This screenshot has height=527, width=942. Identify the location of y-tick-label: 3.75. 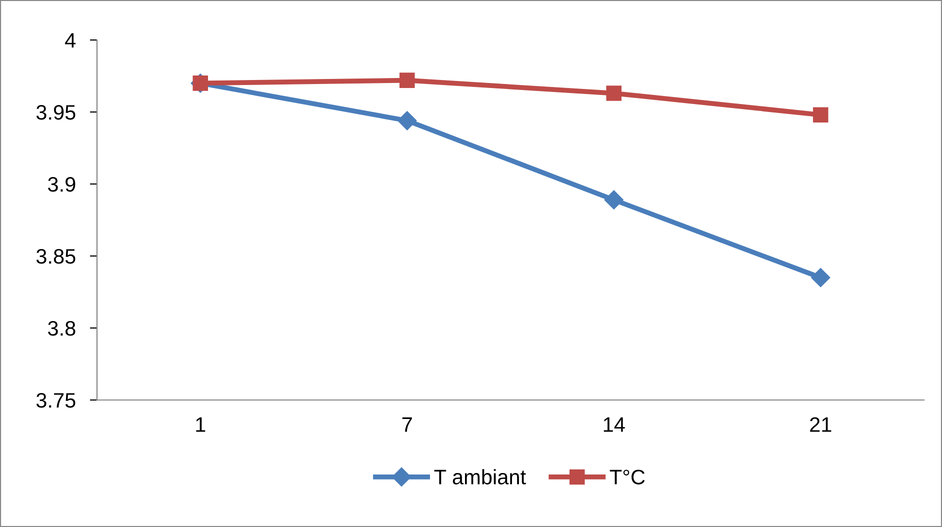
(56, 400).